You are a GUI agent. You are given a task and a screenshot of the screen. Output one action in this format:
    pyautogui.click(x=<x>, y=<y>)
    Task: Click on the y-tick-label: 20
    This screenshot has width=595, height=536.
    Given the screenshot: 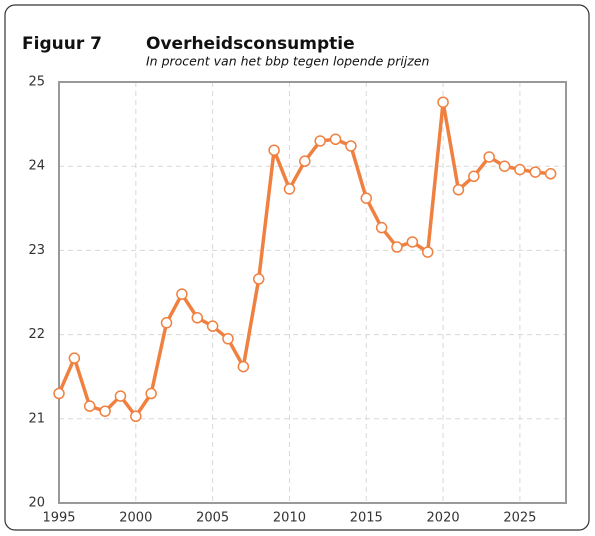 What is the action you would take?
    pyautogui.click(x=36, y=503)
    